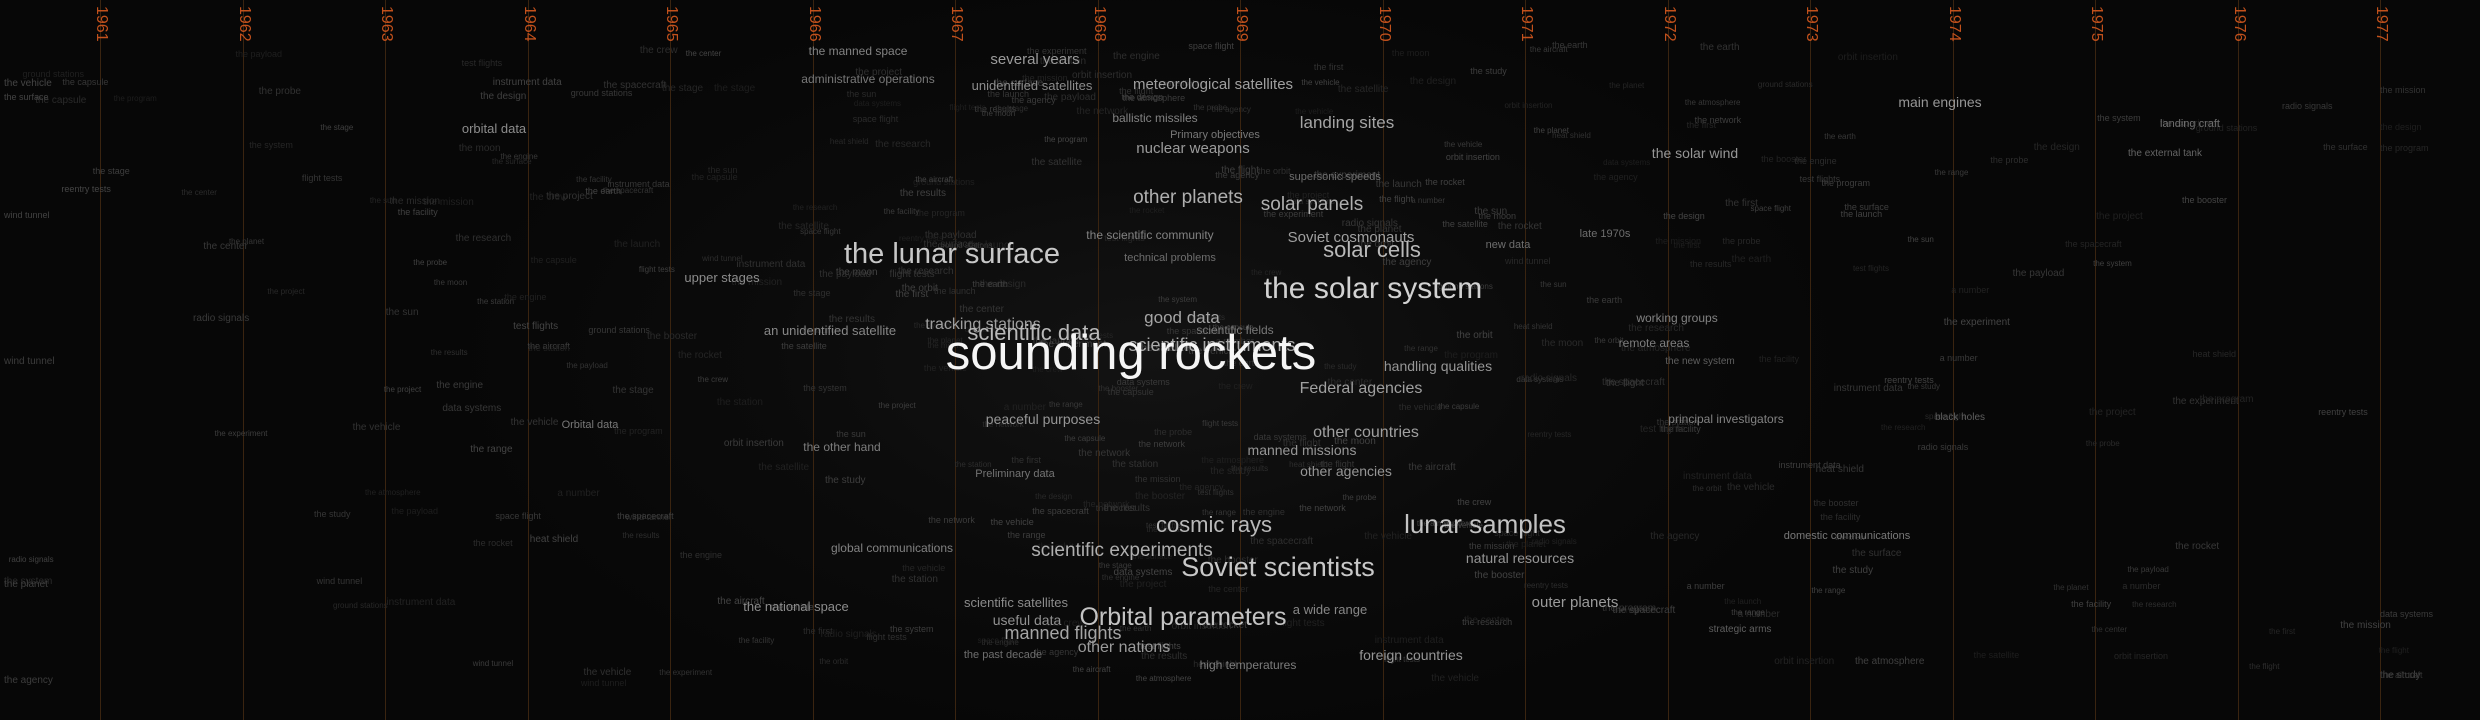  Describe the element at coordinates (1043, 418) in the screenshot. I see `phrase: peaceful purposes` at that location.